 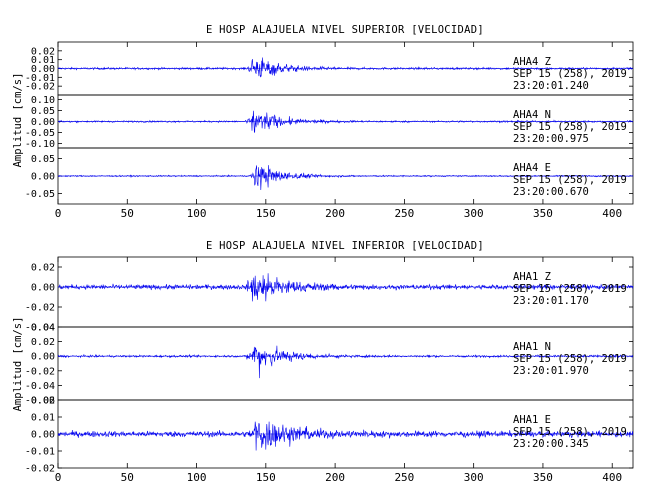 I want to click on trace-time-label: 23:20:00.975, so click(x=551, y=139).